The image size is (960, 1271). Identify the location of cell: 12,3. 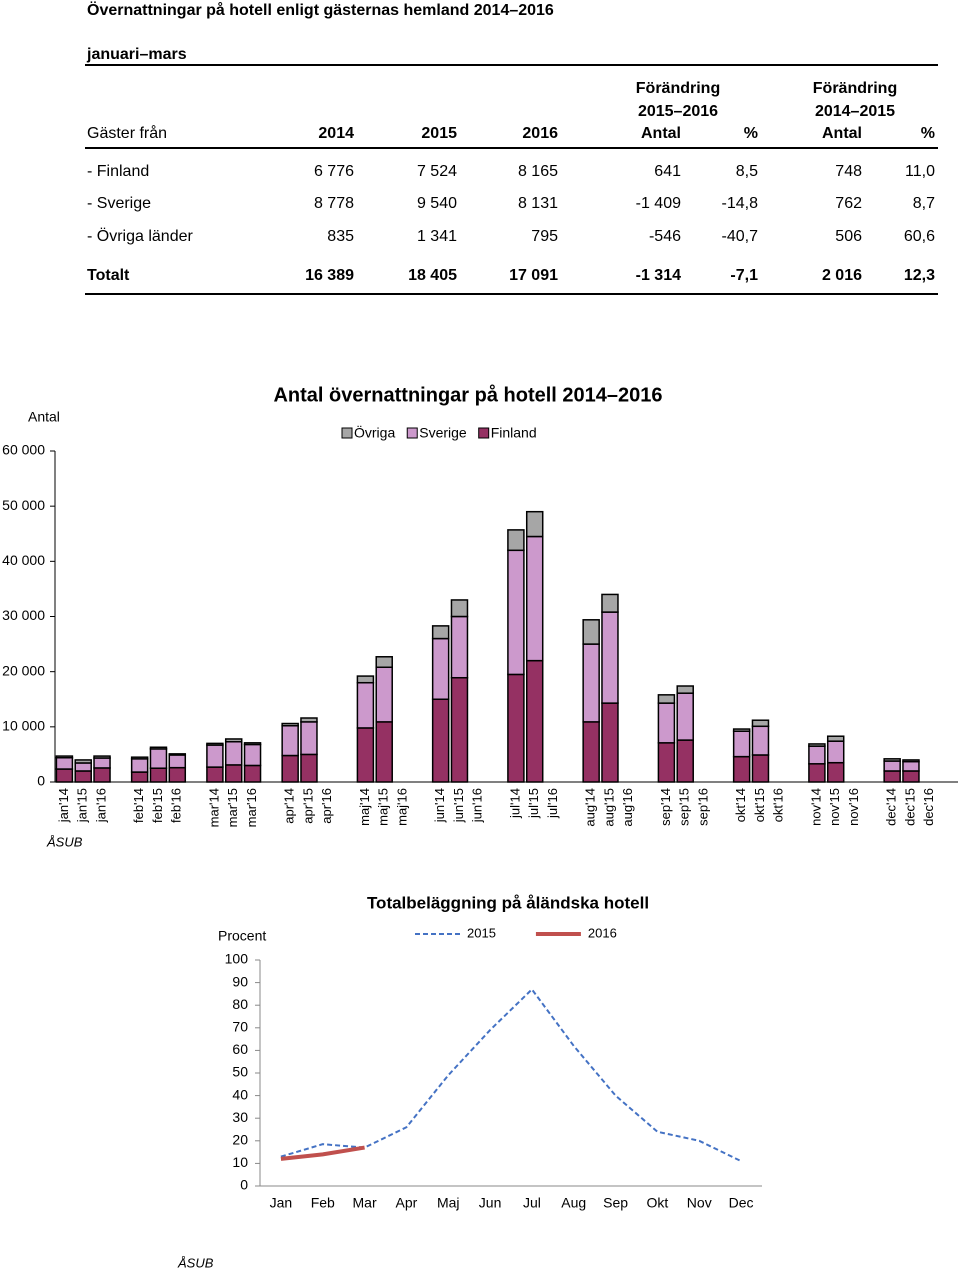
(919, 275).